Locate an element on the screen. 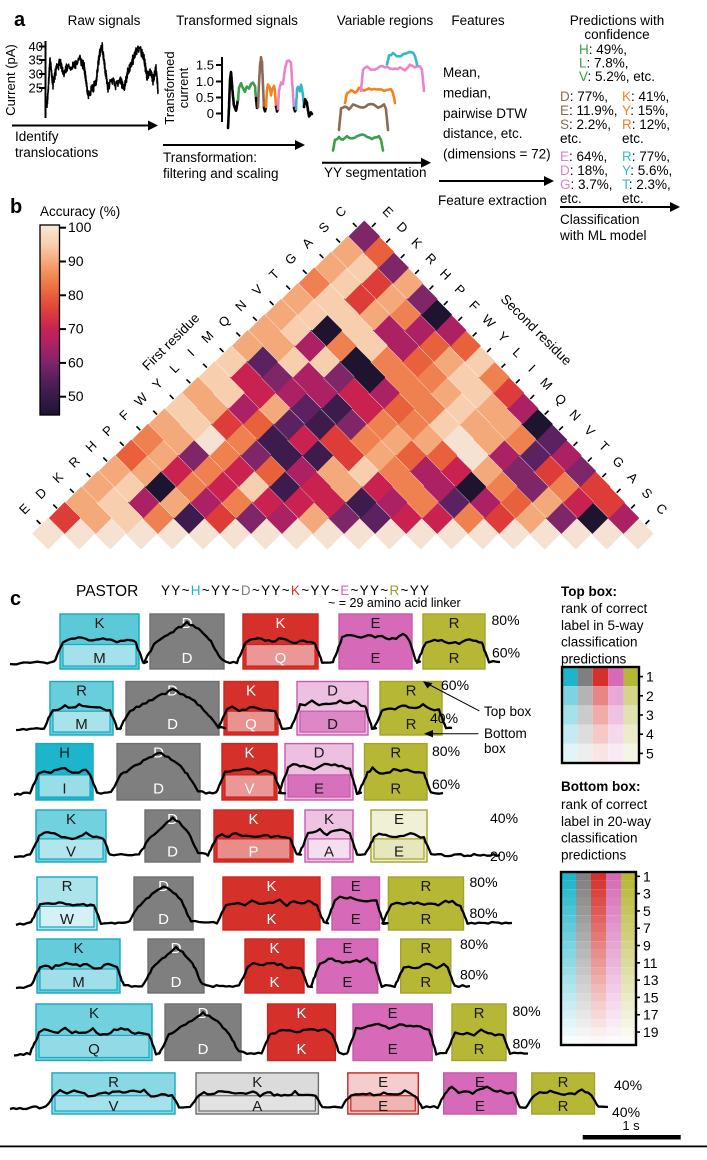 This screenshot has width=707, height=1160. svg-text: classification is located at coordinates (599, 838).